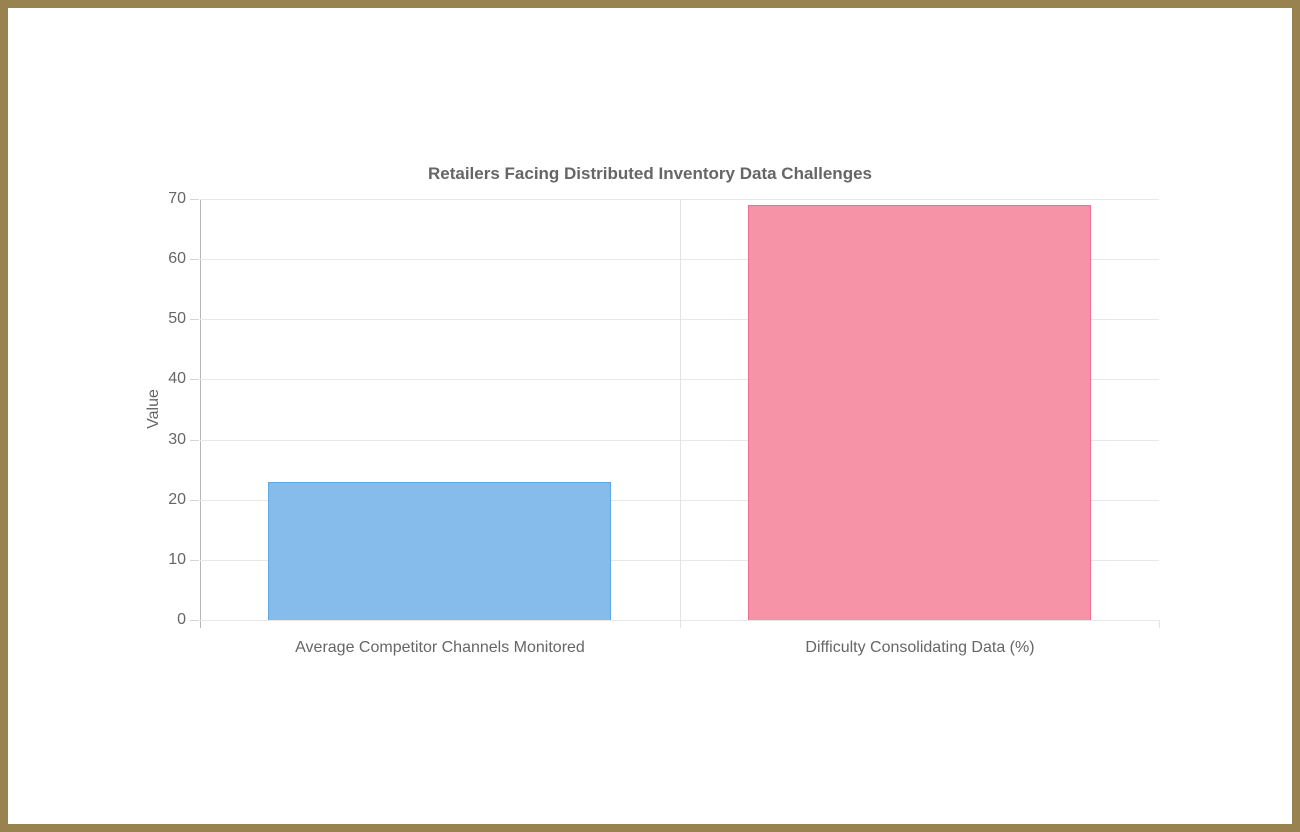  Describe the element at coordinates (177, 439) in the screenshot. I see `y-tick-label-30: 30` at that location.